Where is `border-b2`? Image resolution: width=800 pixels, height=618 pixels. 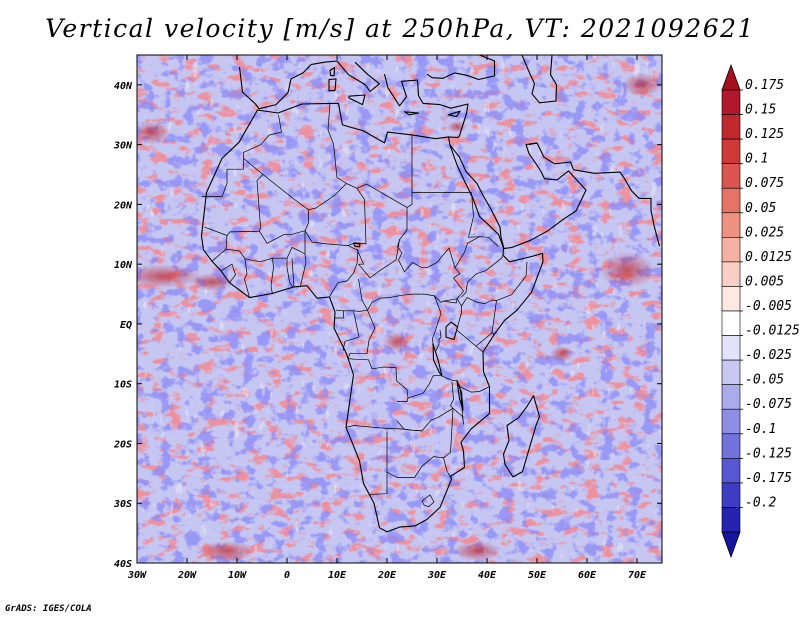
border-b2 is located at coordinates (353, 231).